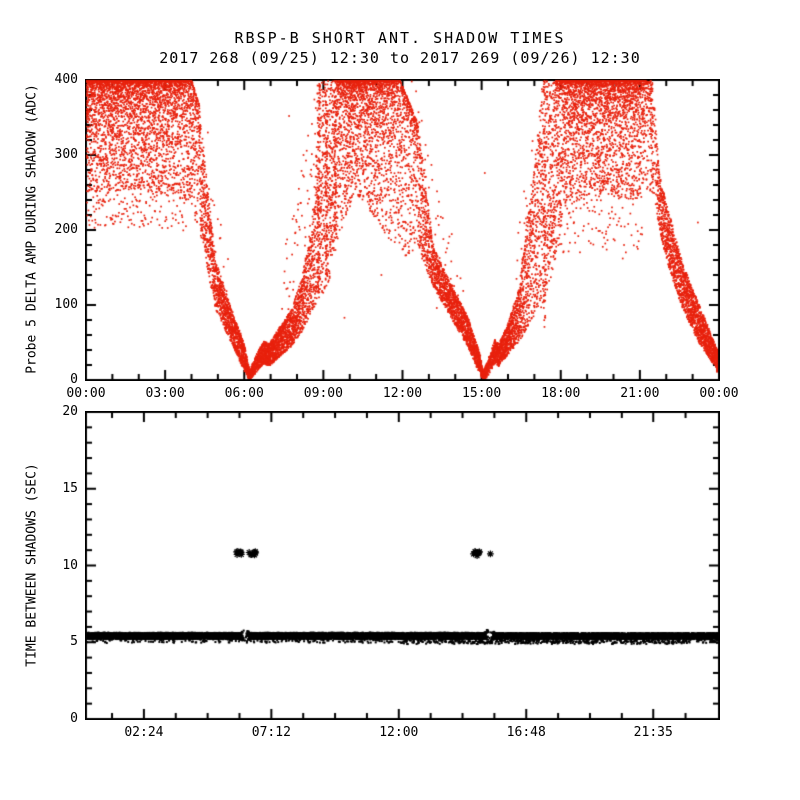 This screenshot has height=800, width=800. Describe the element at coordinates (144, 732) in the screenshot. I see `bottom-x-tick-label: 02:24` at that location.